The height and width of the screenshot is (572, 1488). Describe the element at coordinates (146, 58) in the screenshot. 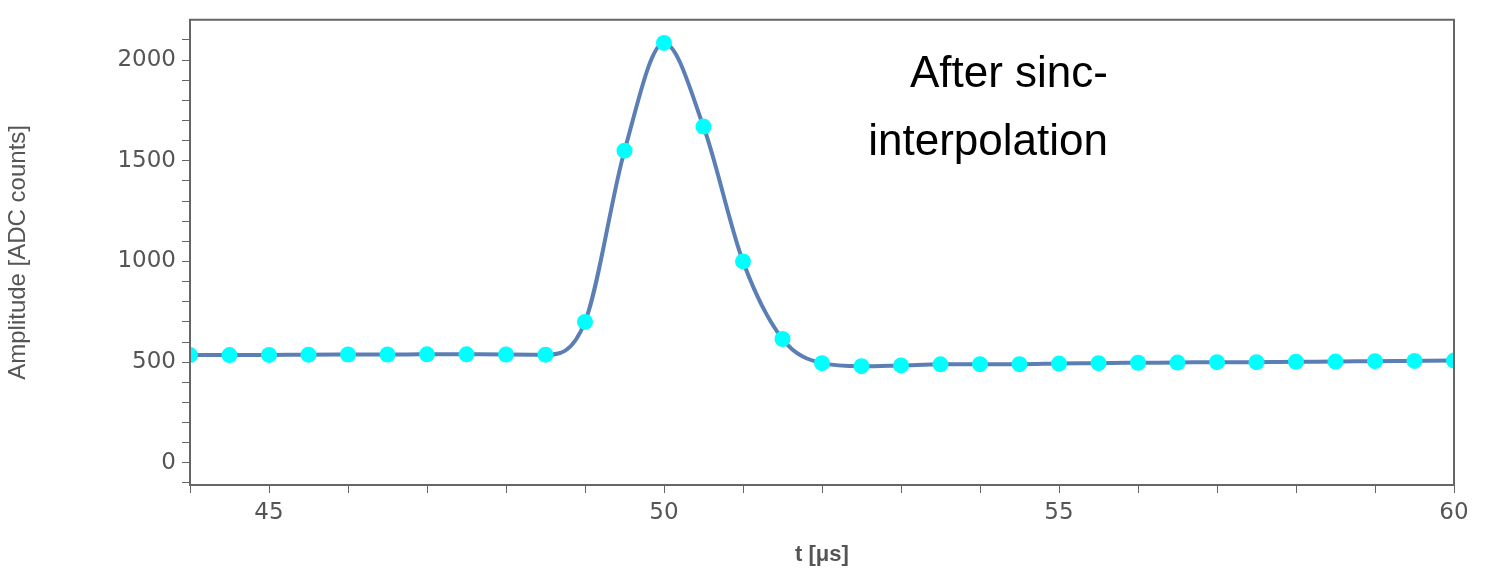

I see `y-tick-label: 2000` at that location.